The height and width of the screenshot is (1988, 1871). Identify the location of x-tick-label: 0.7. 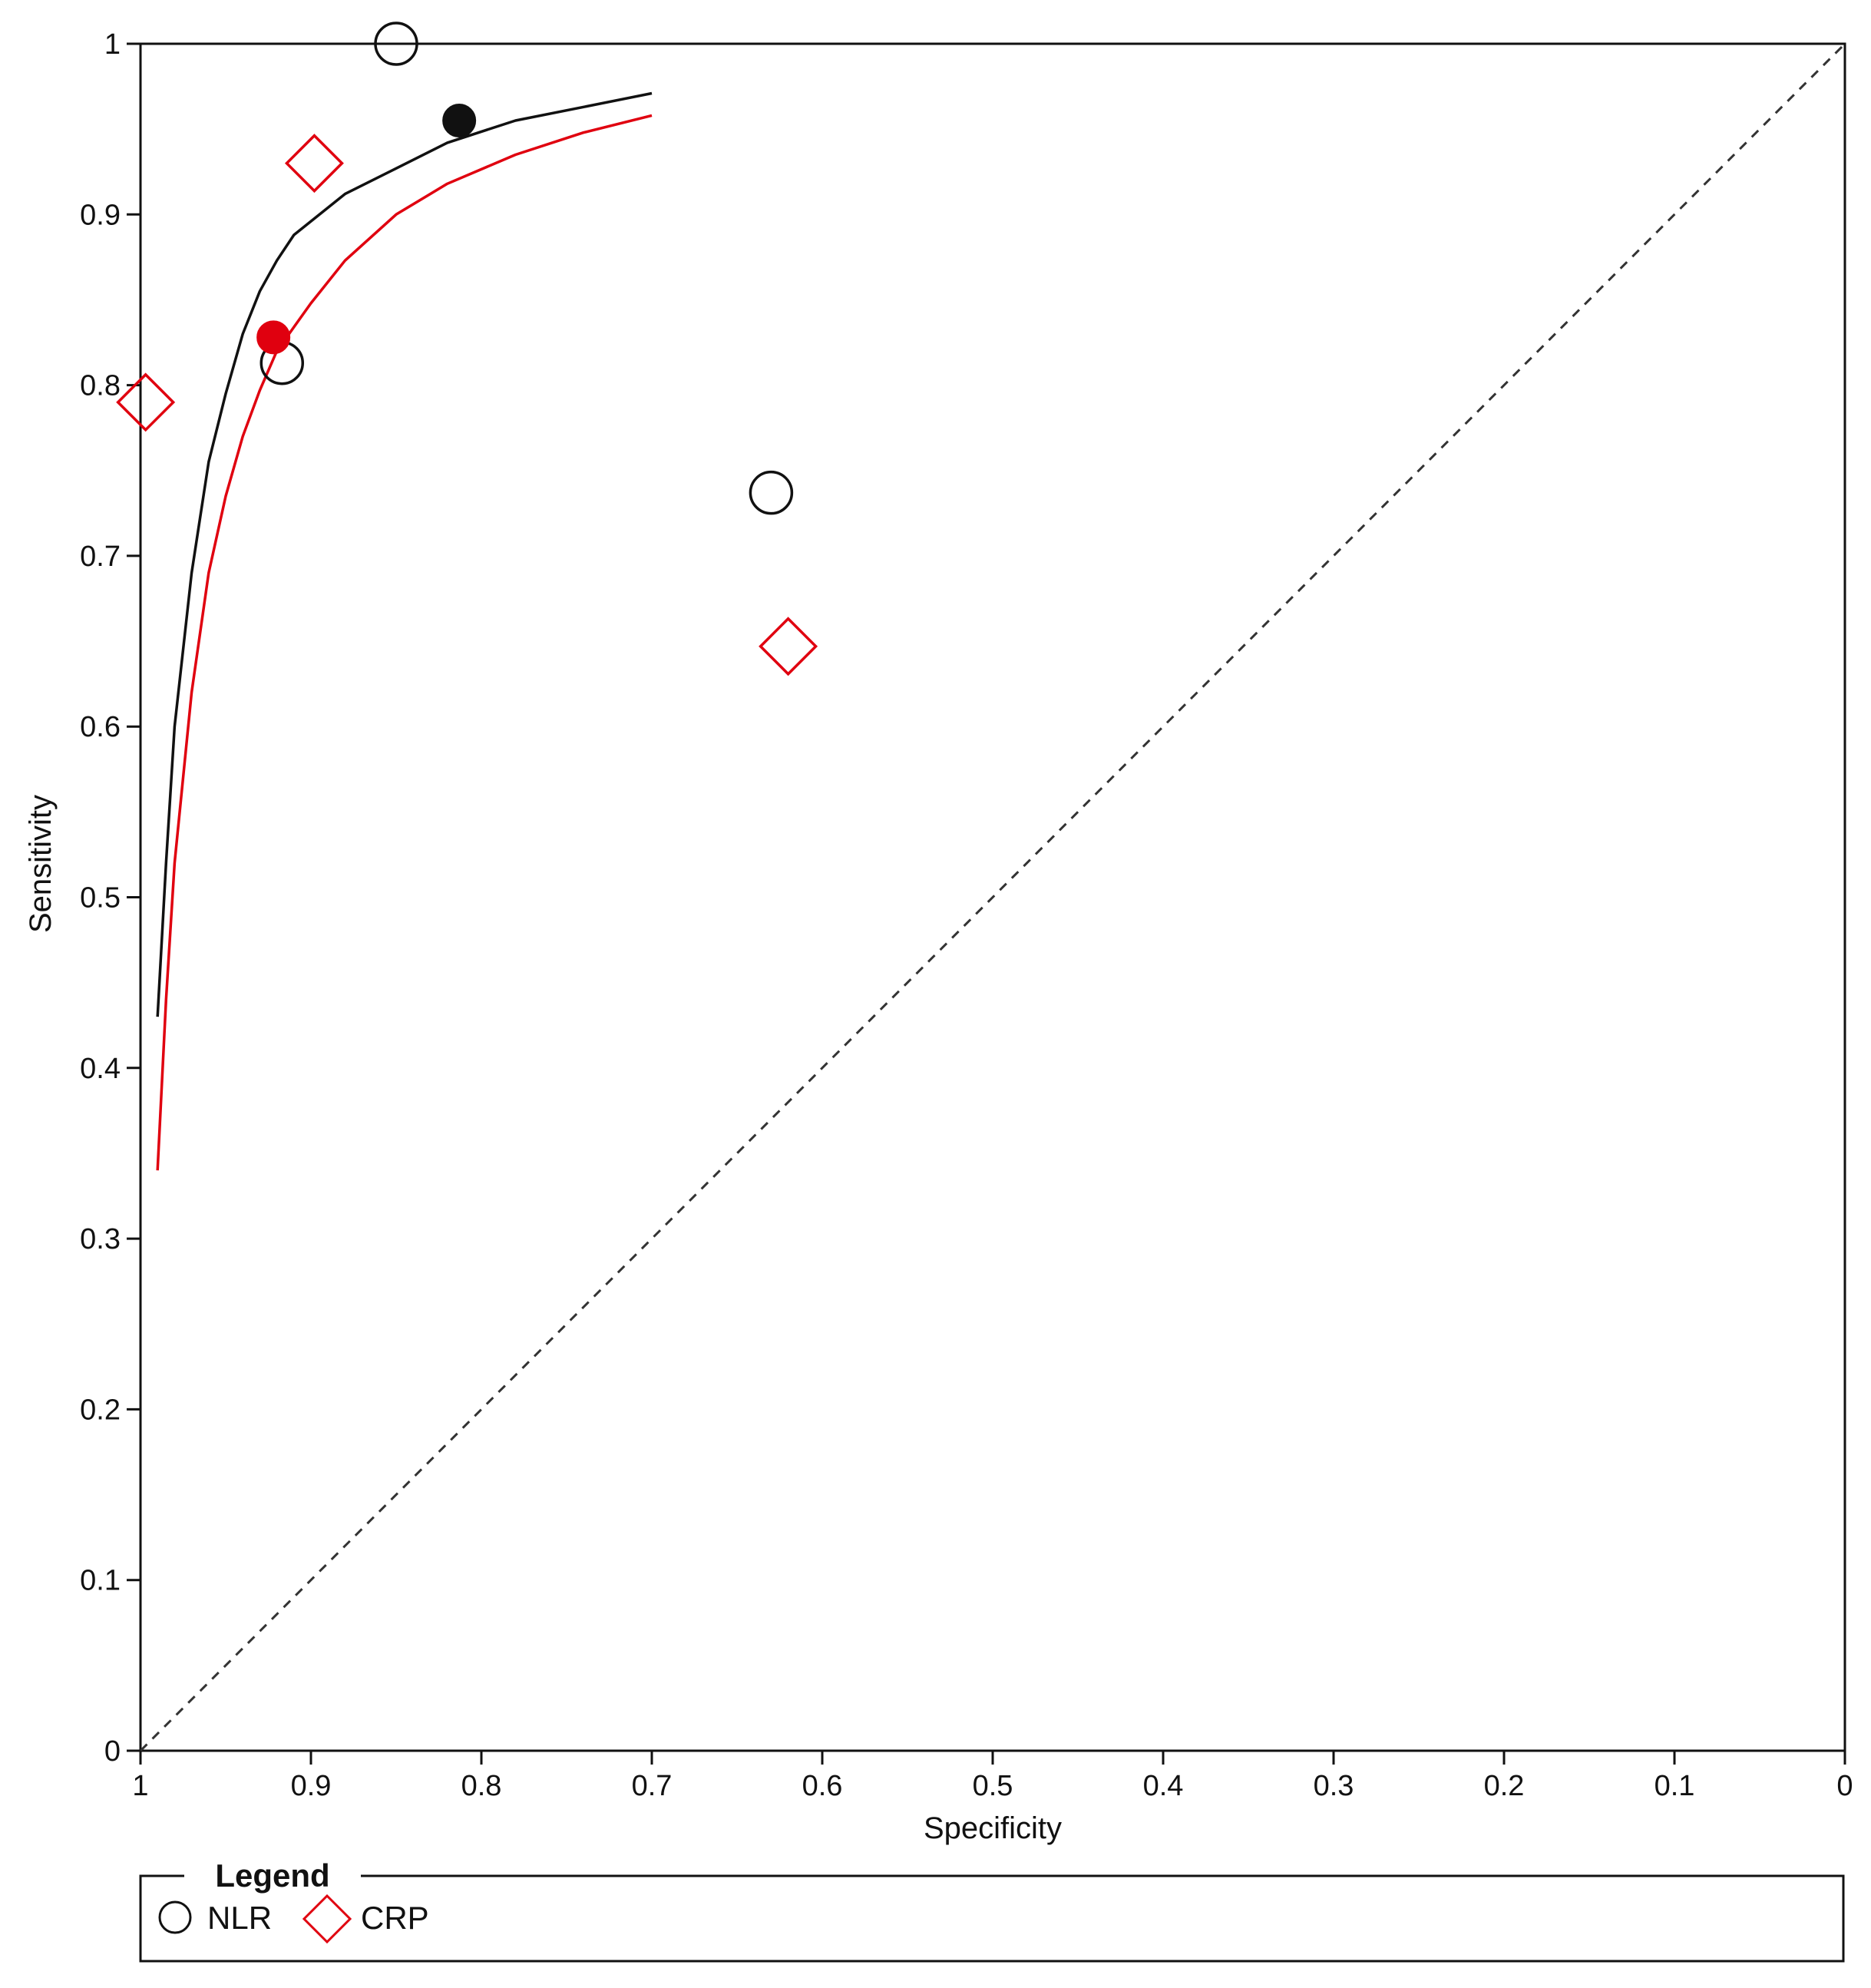
(652, 1786).